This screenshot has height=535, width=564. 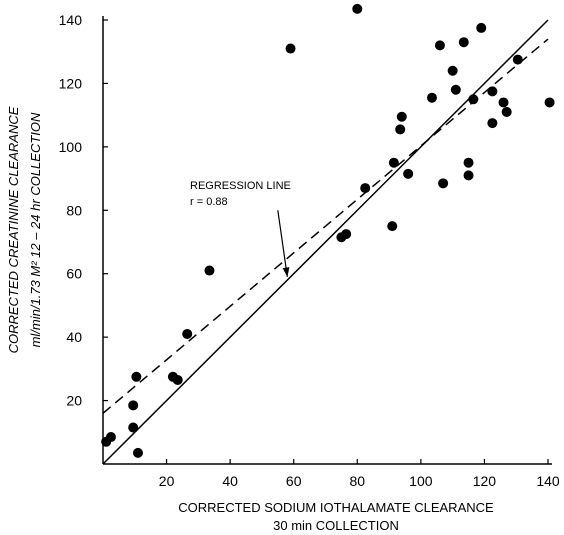 What do you see at coordinates (71, 147) in the screenshot?
I see `y-tick-label: 100` at bounding box center [71, 147].